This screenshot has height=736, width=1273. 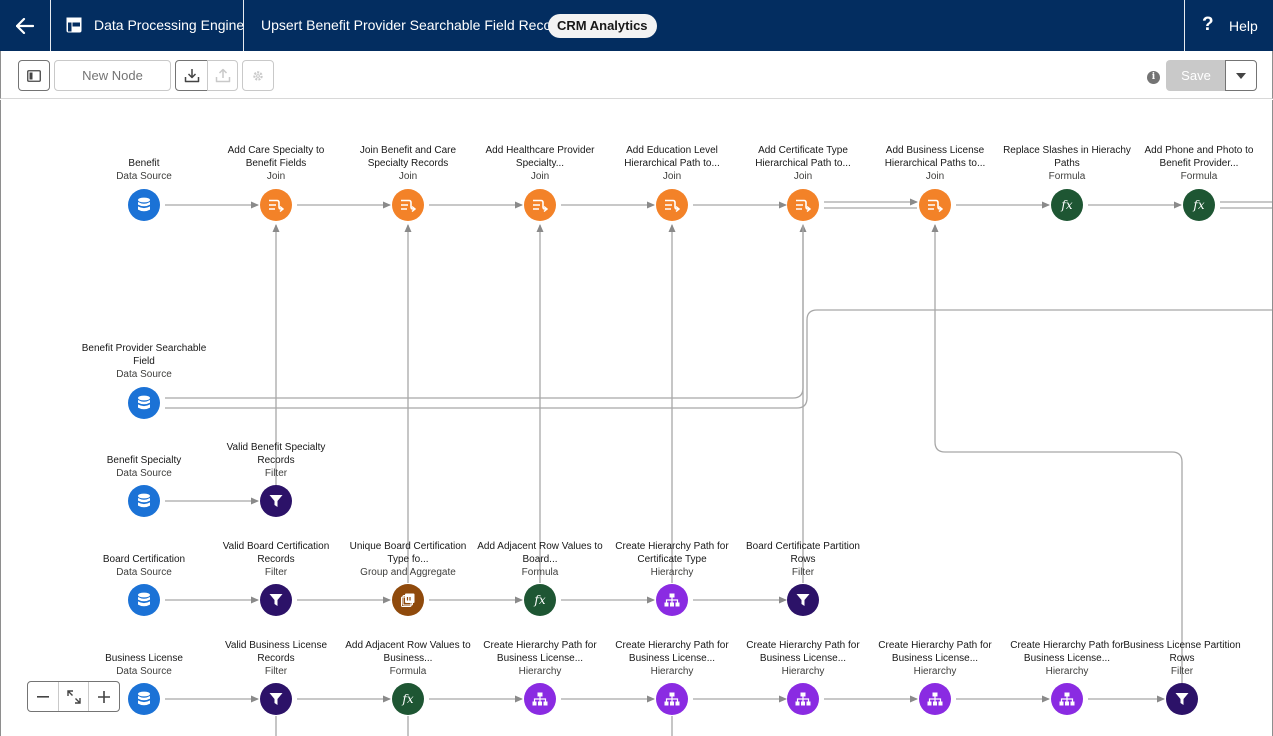 I want to click on settings-button, so click(x=258, y=75).